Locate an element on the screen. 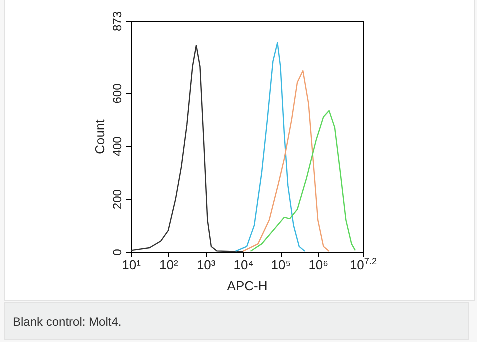 The height and width of the screenshot is (342, 477). y-tick-label: 400 is located at coordinates (117, 146).